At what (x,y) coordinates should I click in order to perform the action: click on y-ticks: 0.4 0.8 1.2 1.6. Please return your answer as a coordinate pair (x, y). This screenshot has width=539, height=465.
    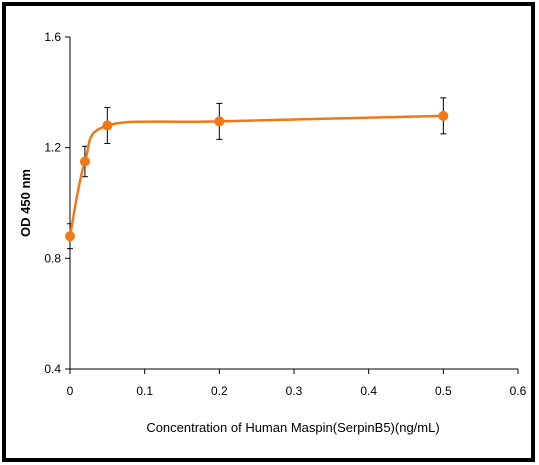
    Looking at the image, I should click on (57, 203).